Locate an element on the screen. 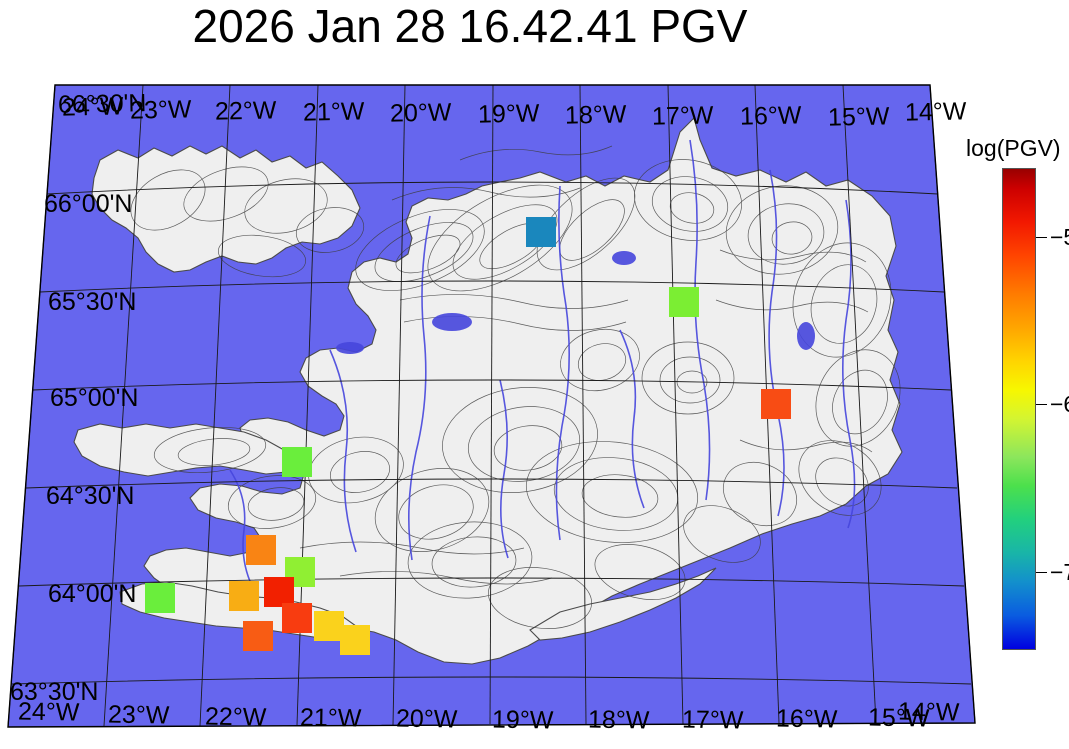 Image resolution: width=1069 pixels, height=749 pixels. lon-label-bottom-7: 17°W is located at coordinates (712, 720).